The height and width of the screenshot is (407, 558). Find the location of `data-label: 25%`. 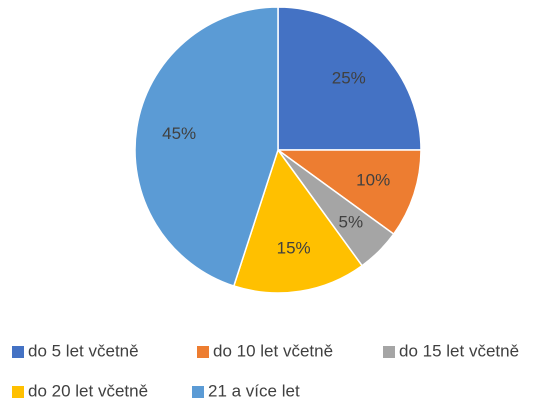

data-label: 25% is located at coordinates (349, 78).